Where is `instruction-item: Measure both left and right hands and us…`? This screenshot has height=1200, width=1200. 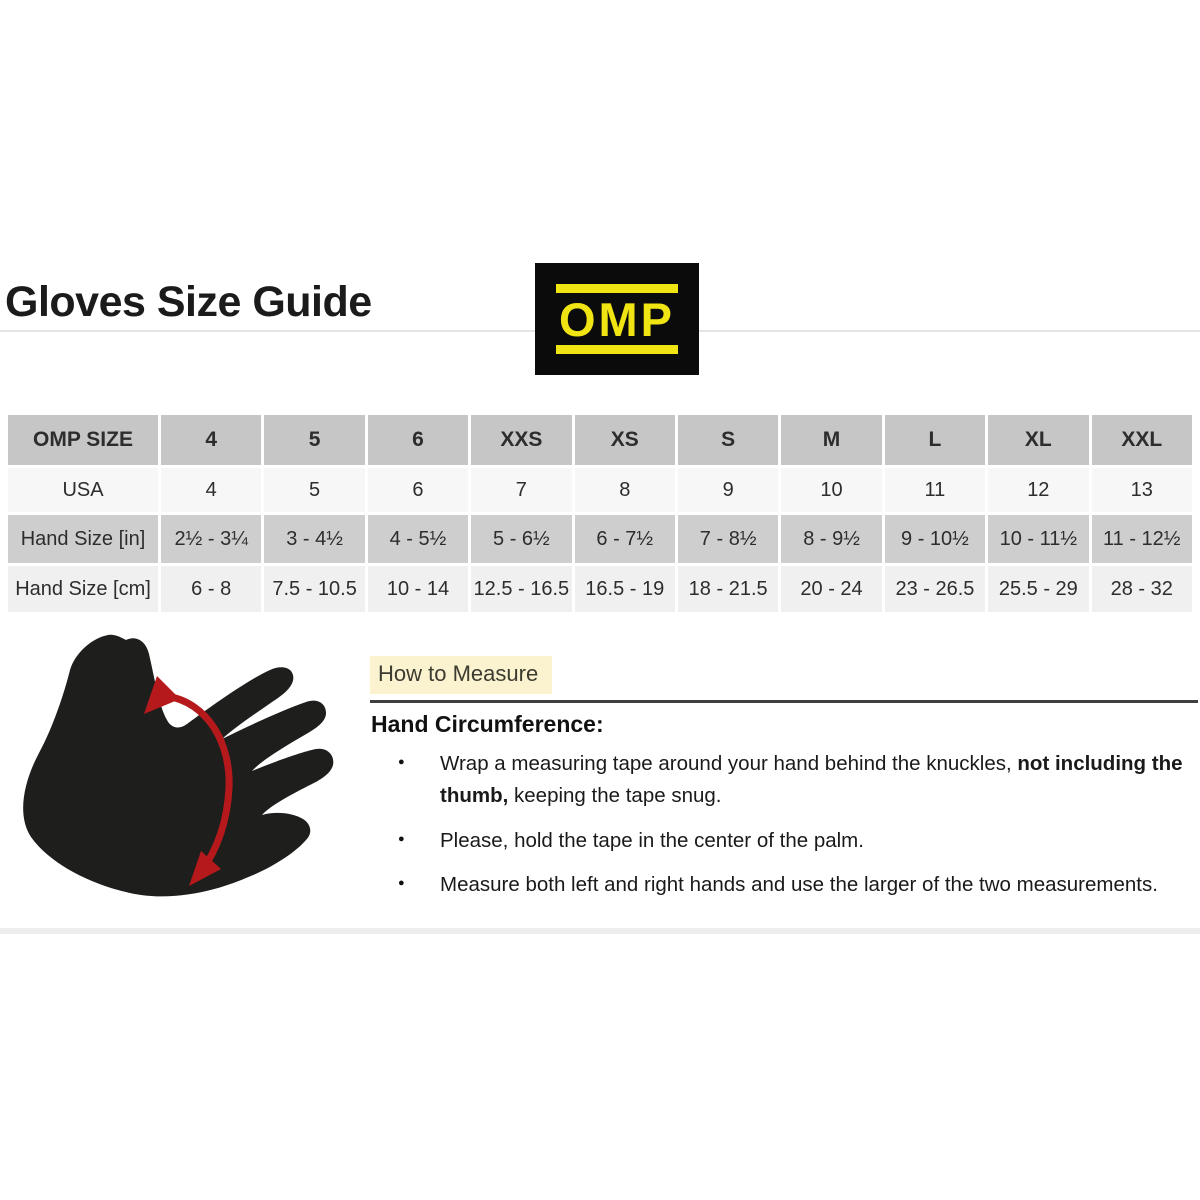
instruction-item: Measure both left and right hands and us… is located at coordinates (779, 885).